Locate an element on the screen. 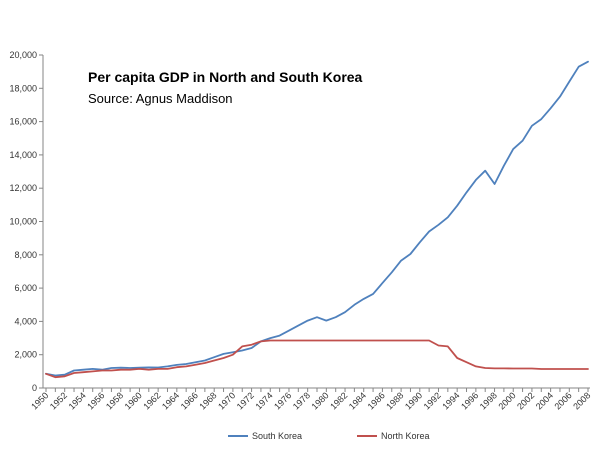 Image resolution: width=600 pixels, height=450 pixels. x-tick-label: 1980 is located at coordinates (320, 400).